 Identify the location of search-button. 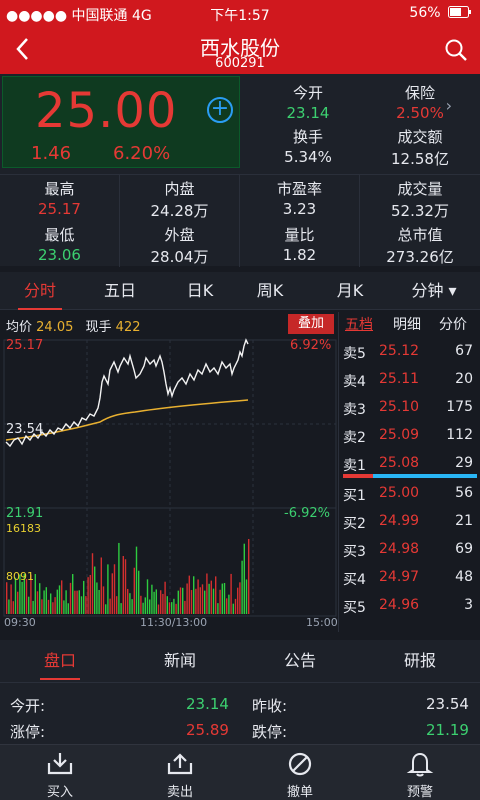
(456, 50).